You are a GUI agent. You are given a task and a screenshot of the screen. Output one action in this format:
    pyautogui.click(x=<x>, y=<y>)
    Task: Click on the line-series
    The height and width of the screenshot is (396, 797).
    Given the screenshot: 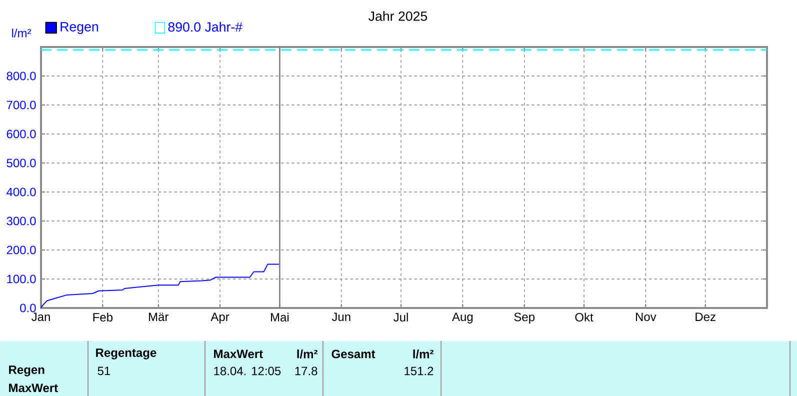 What is the action you would take?
    pyautogui.click(x=160, y=286)
    